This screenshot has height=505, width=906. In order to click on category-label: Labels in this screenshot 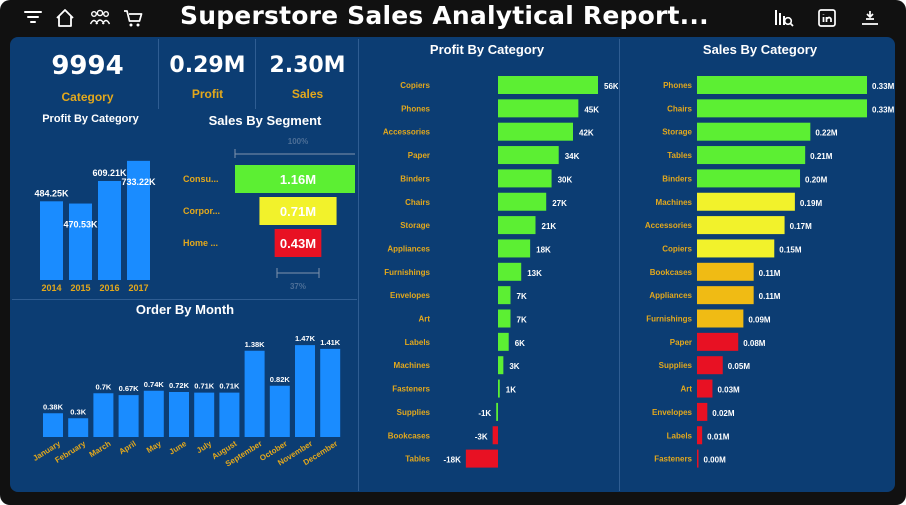, I will do `click(680, 435)`.